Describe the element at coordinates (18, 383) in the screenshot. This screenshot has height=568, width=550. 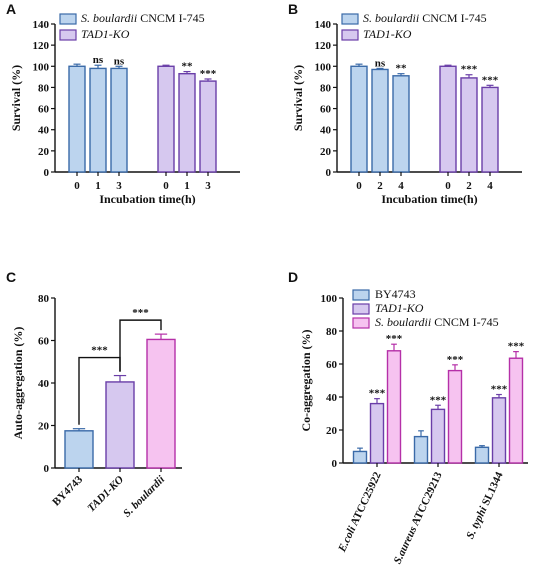
I see `y-axis-label: Auto-aggregation (%)` at that location.